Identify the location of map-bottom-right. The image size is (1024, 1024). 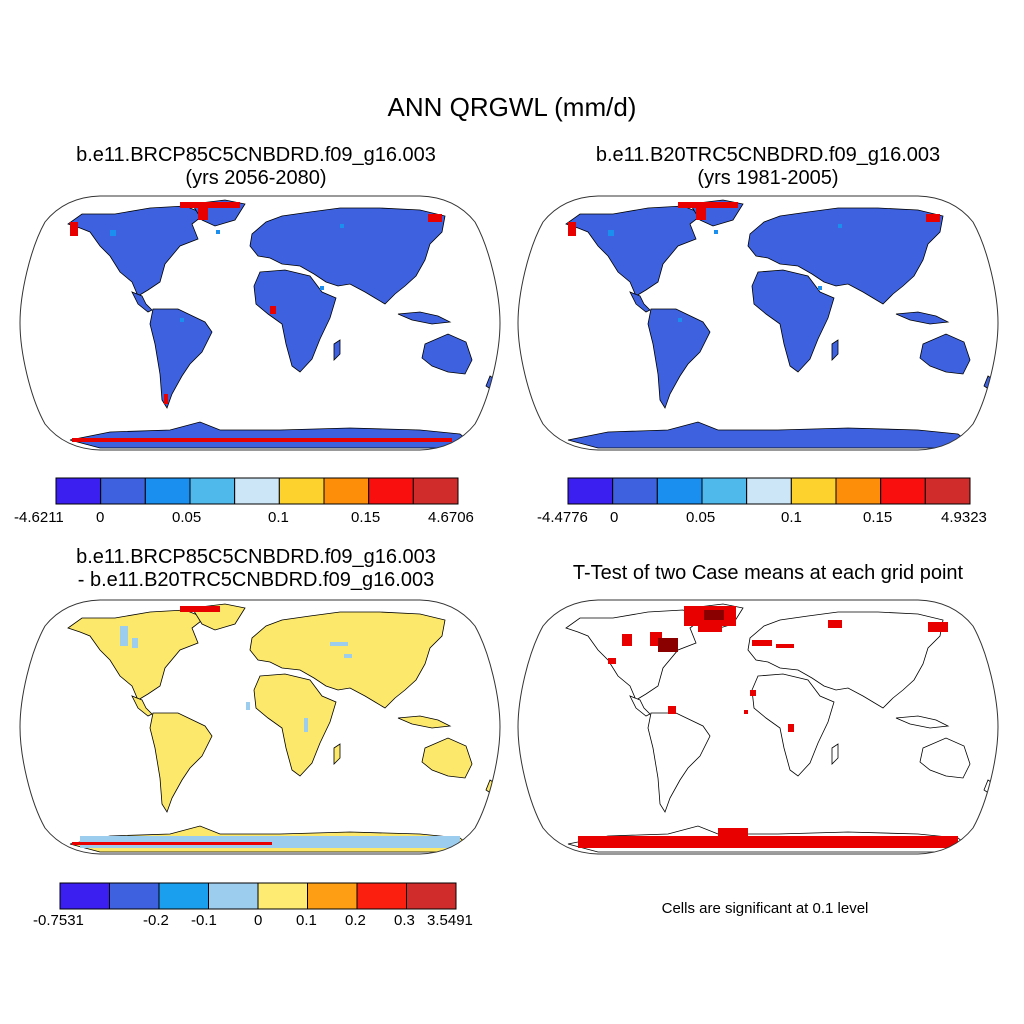
(758, 727).